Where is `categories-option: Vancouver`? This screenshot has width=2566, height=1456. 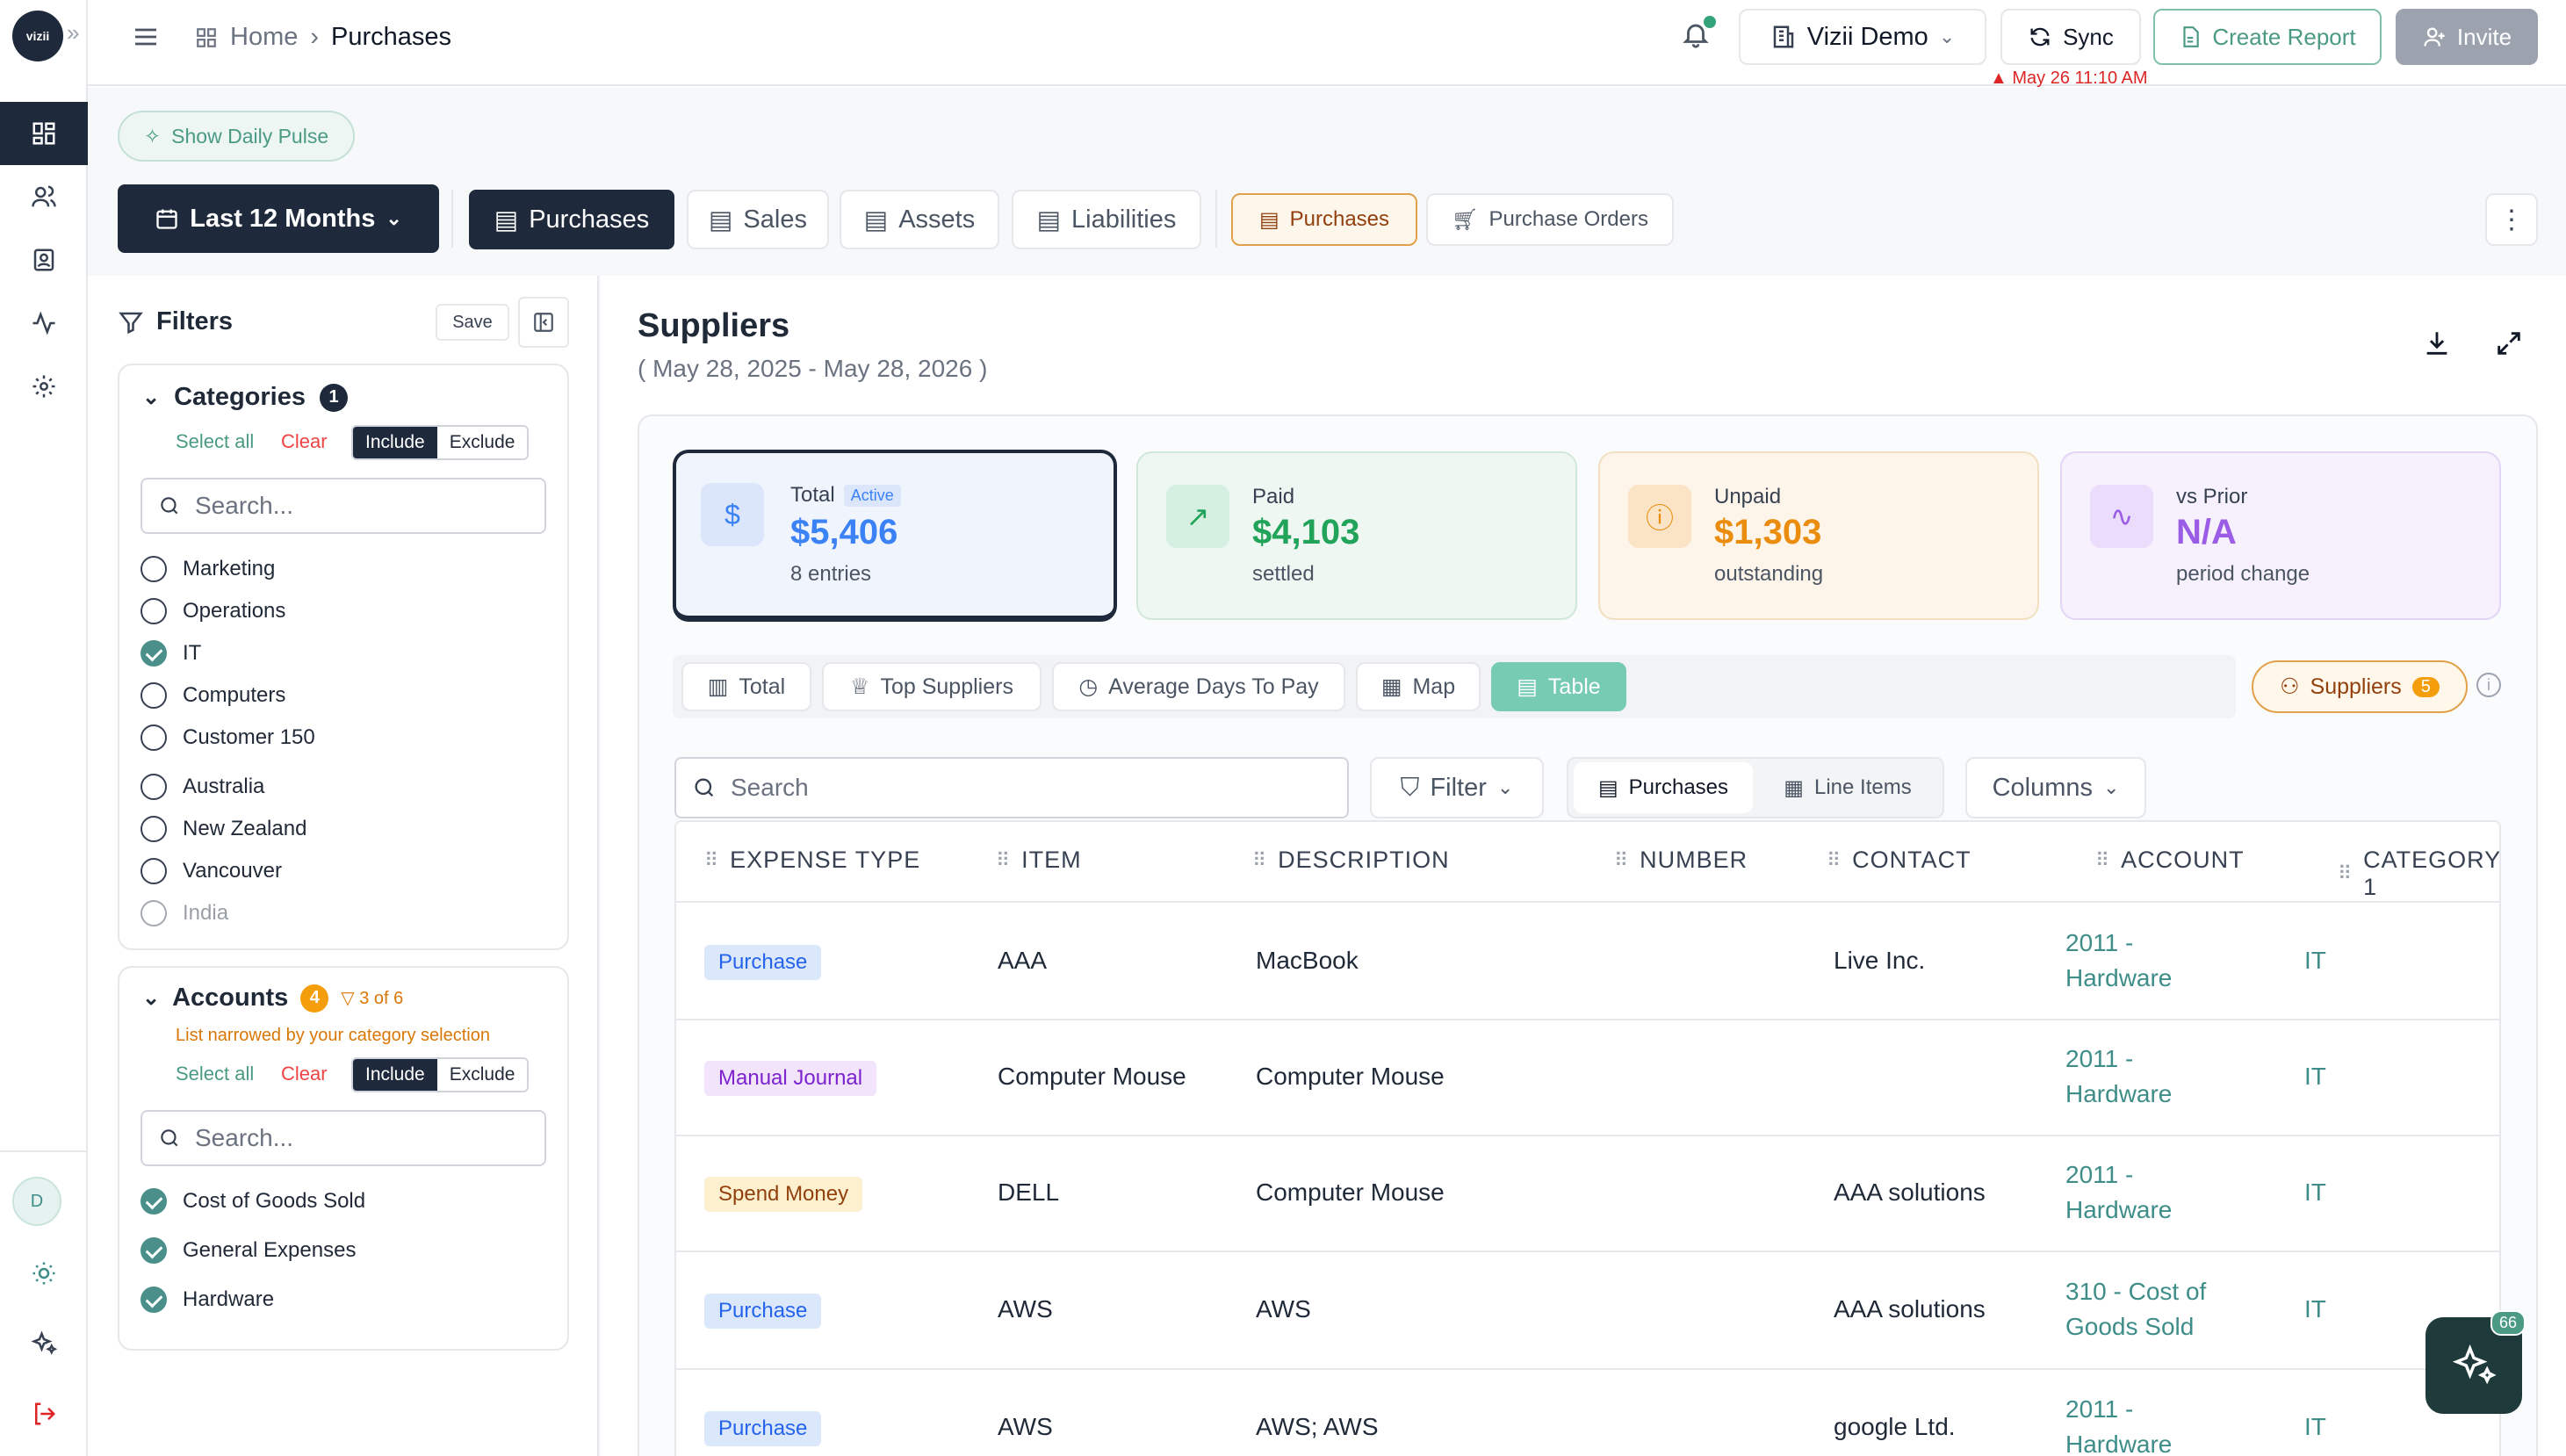 categories-option: Vancouver is located at coordinates (211, 871).